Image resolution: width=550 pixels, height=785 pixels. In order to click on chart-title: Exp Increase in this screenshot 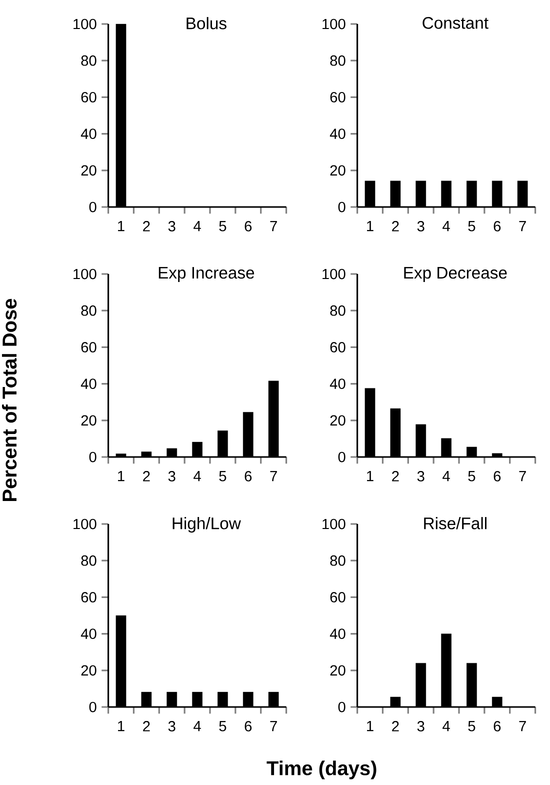, I will do `click(206, 274)`.